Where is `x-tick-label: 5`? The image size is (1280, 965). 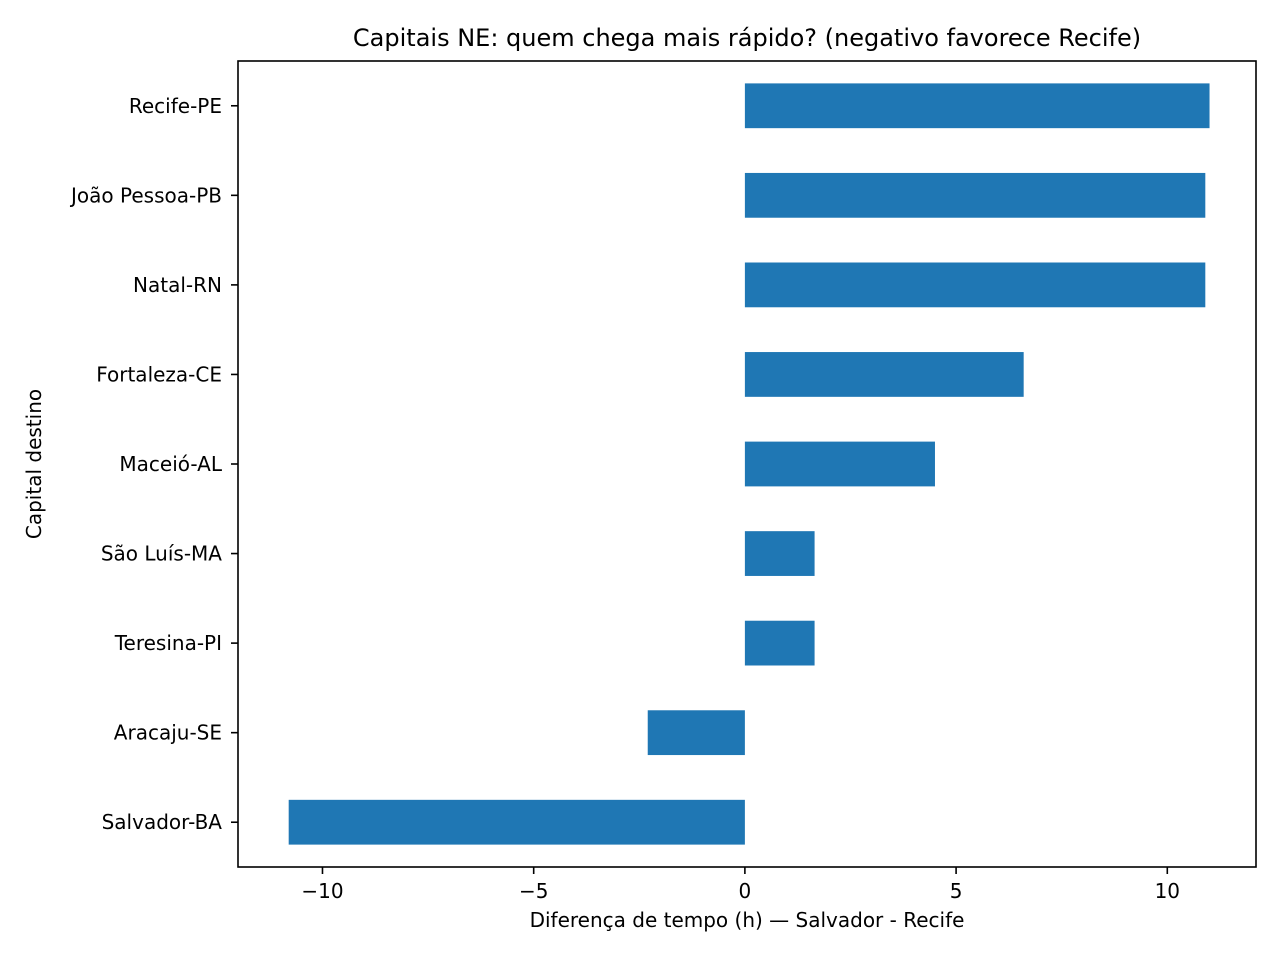 x-tick-label: 5 is located at coordinates (956, 891).